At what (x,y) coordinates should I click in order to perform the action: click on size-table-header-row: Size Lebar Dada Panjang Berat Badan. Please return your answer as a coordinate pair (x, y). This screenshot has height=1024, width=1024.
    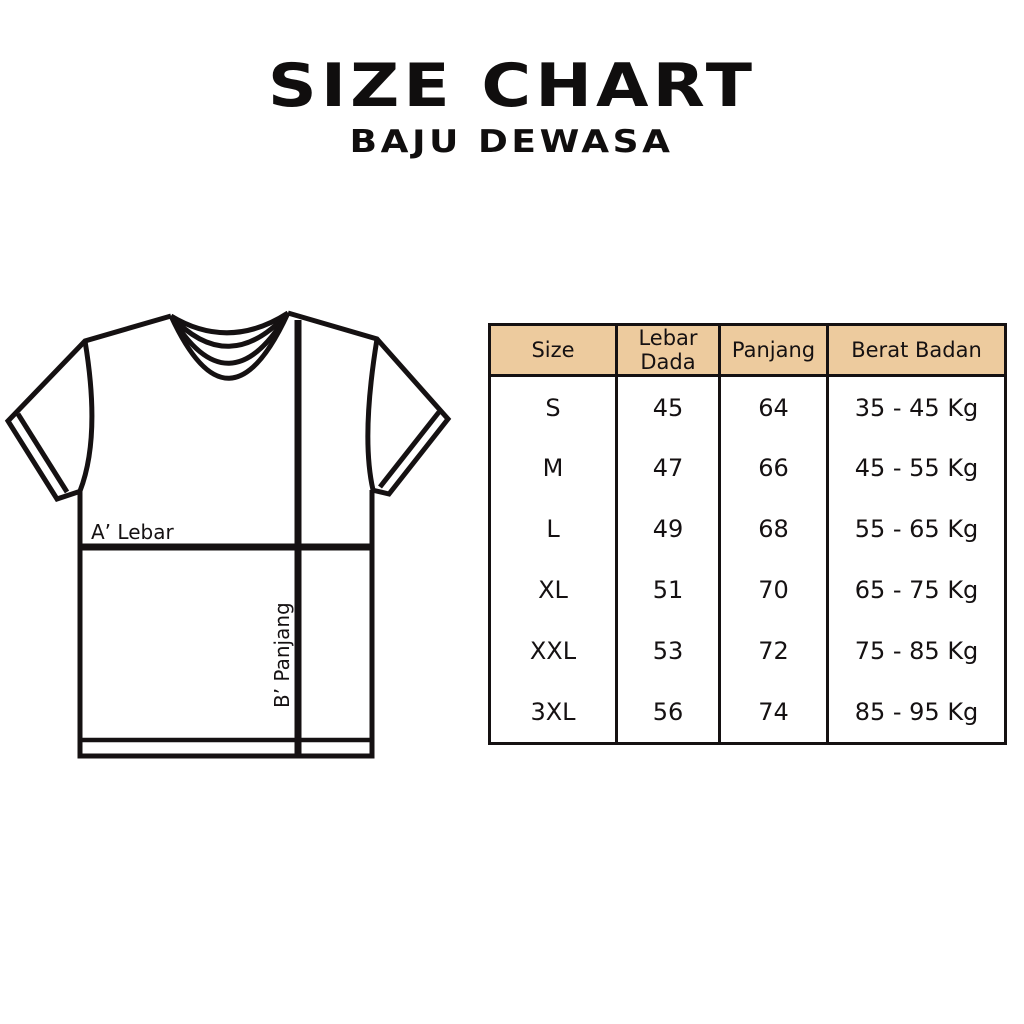
    Looking at the image, I should click on (747, 352).